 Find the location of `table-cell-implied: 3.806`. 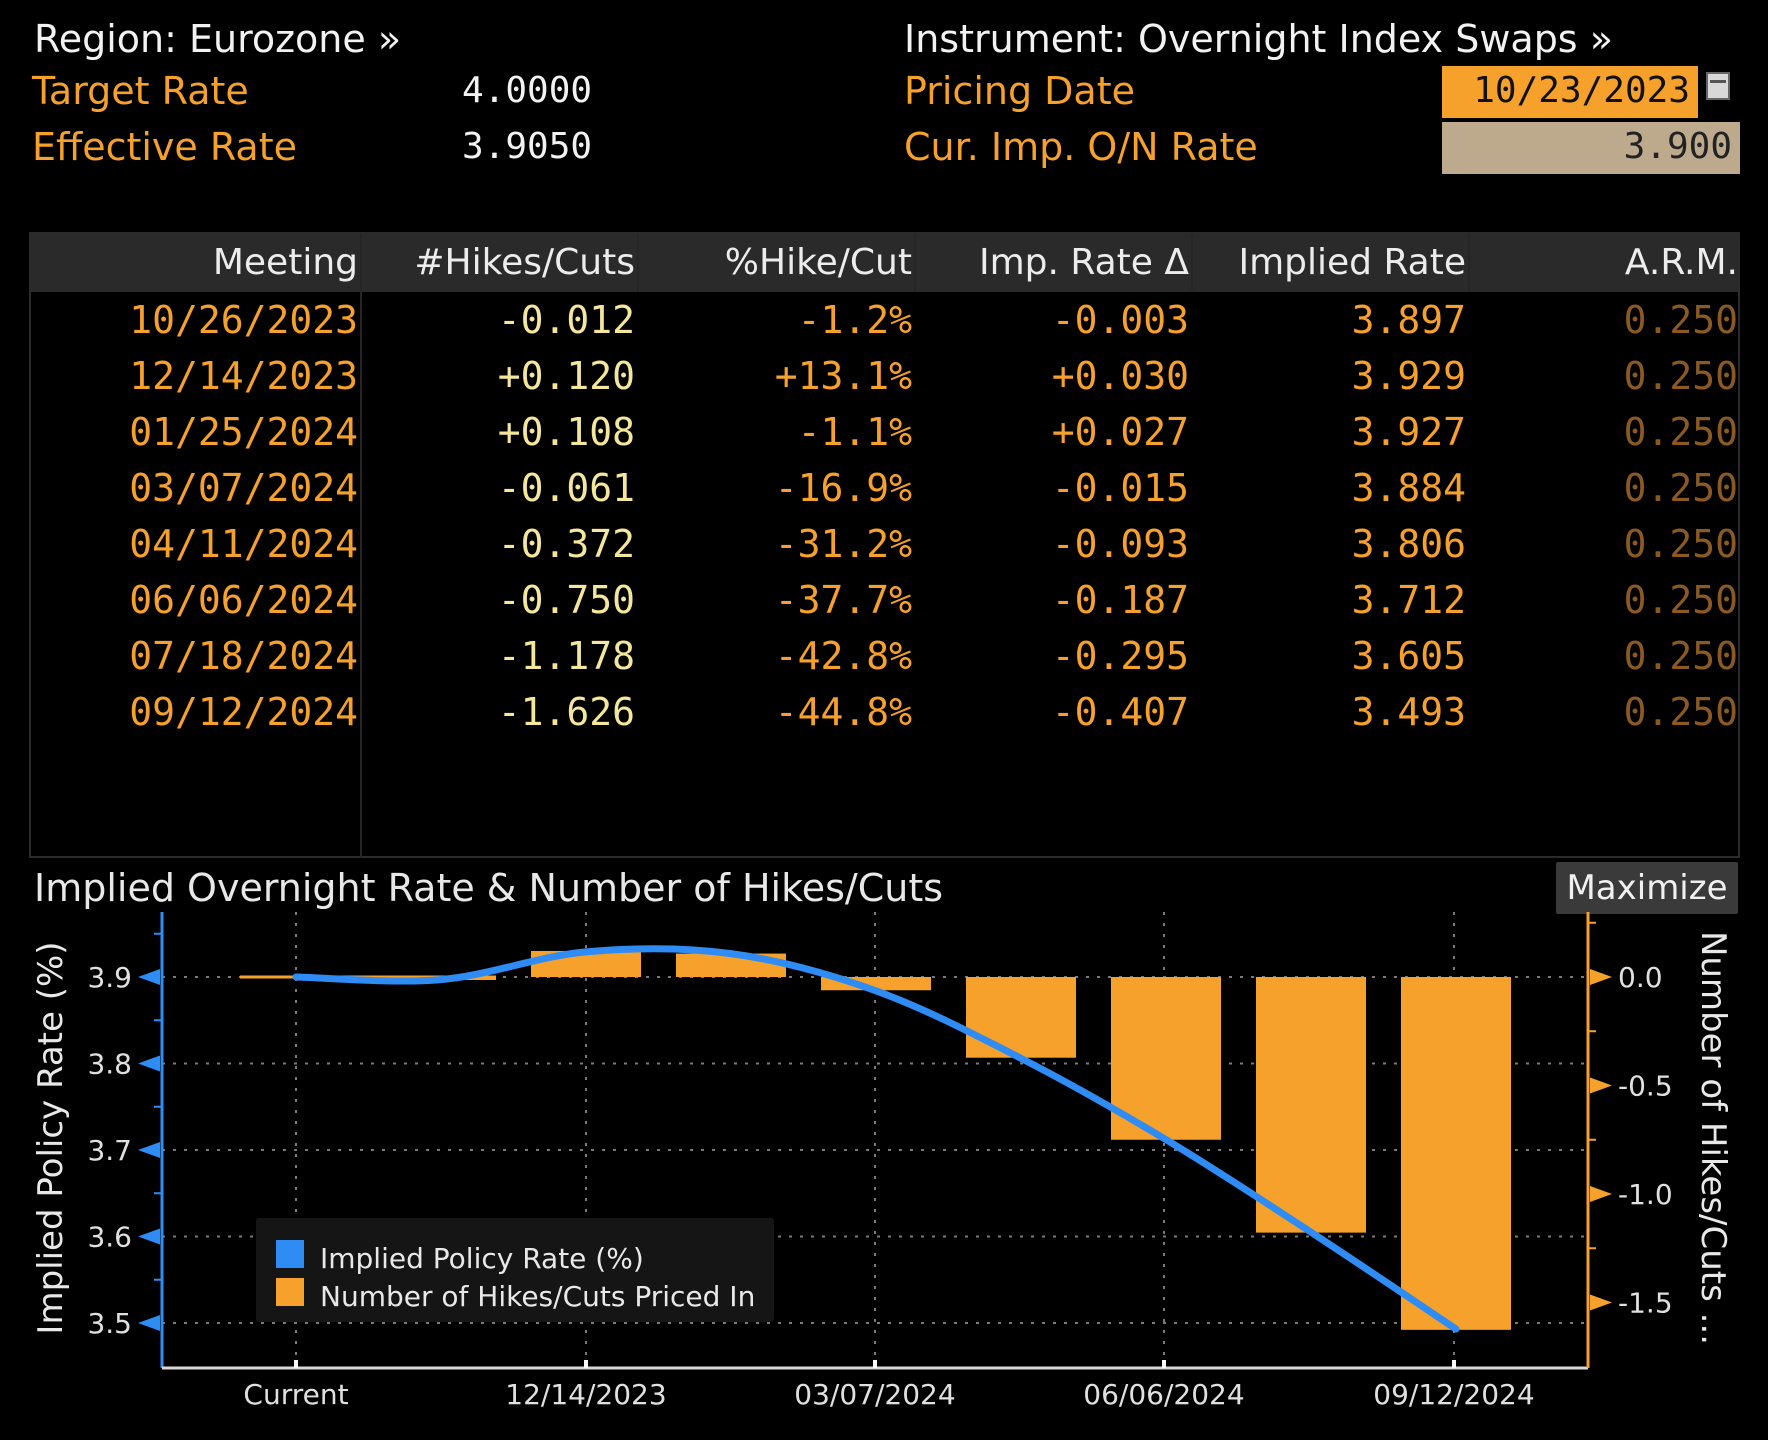

table-cell-implied: 3.806 is located at coordinates (1408, 544).